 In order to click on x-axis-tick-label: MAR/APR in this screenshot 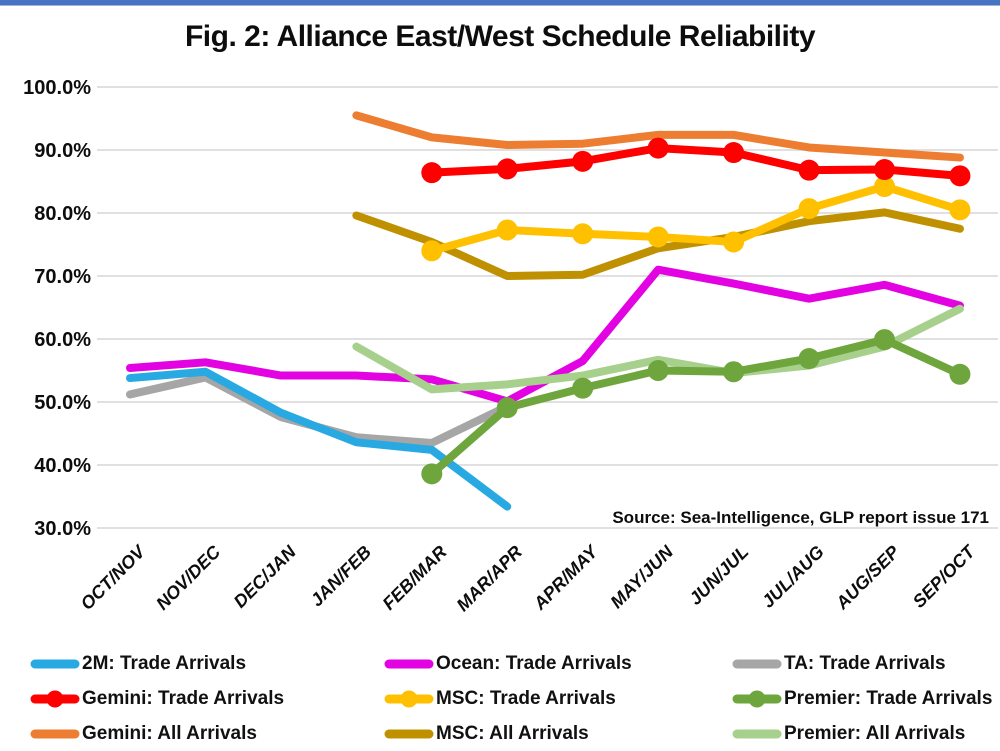, I will do `click(490, 579)`.